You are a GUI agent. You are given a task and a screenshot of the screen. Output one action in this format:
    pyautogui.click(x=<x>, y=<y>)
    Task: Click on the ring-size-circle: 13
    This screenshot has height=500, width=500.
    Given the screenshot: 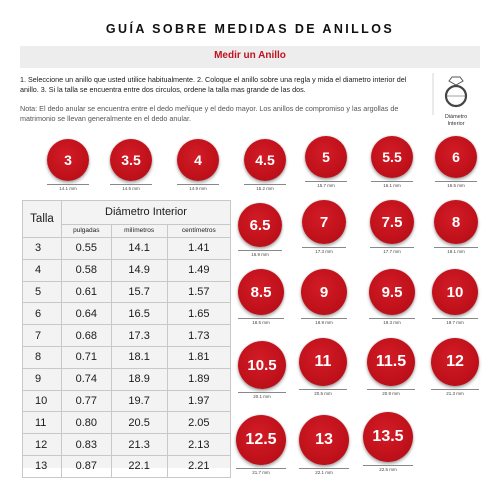 What is the action you would take?
    pyautogui.click(x=324, y=440)
    